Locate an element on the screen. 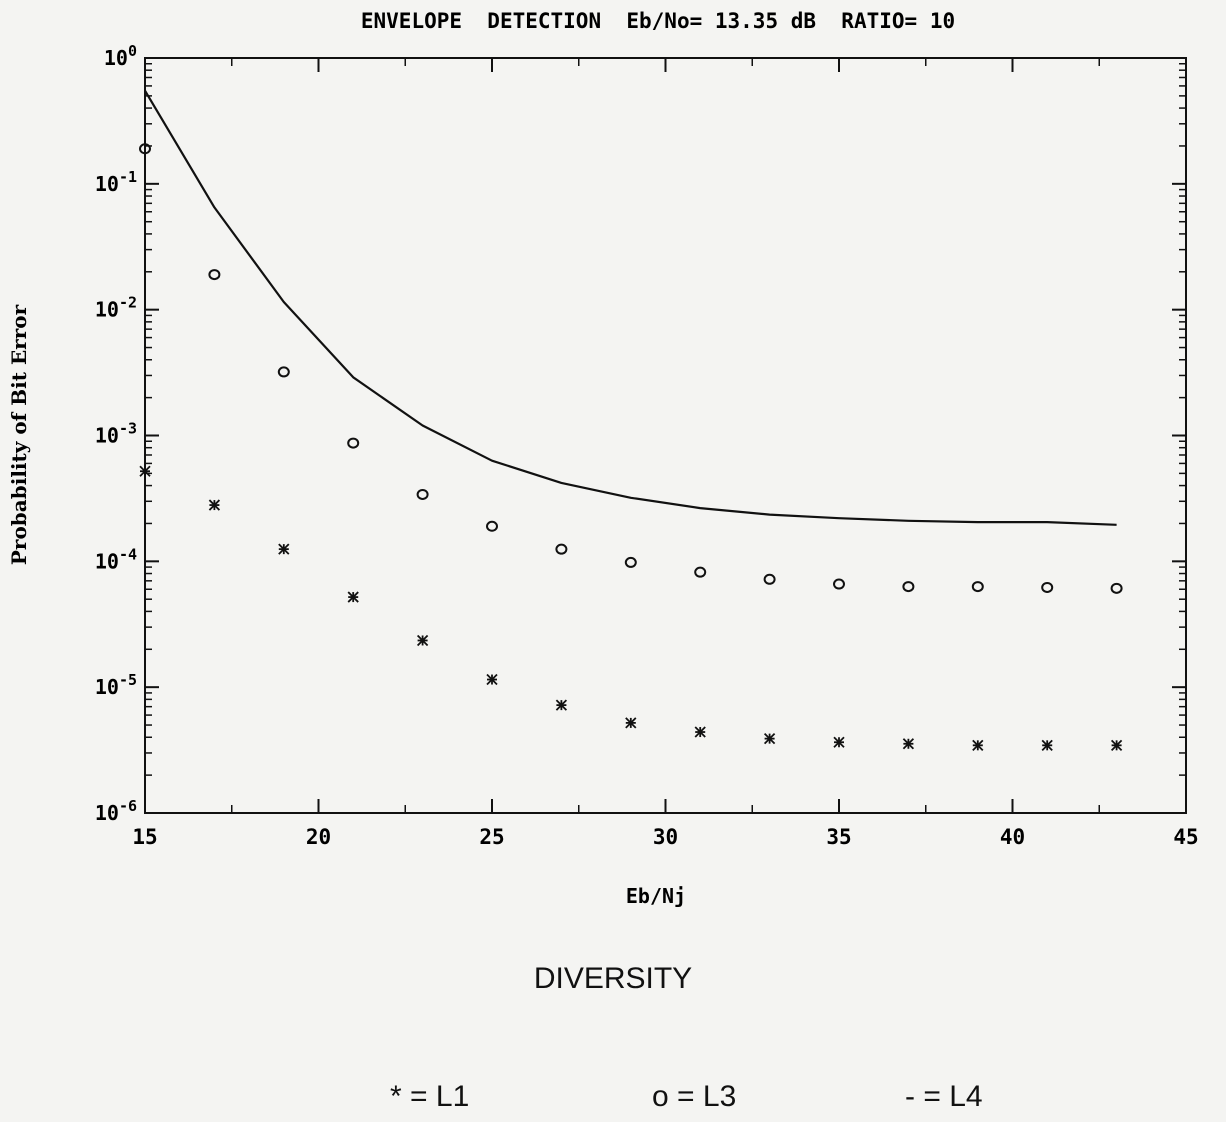 This screenshot has width=1226, height=1122. y-tick-label: 10⁻⁴ is located at coordinates (116, 559).